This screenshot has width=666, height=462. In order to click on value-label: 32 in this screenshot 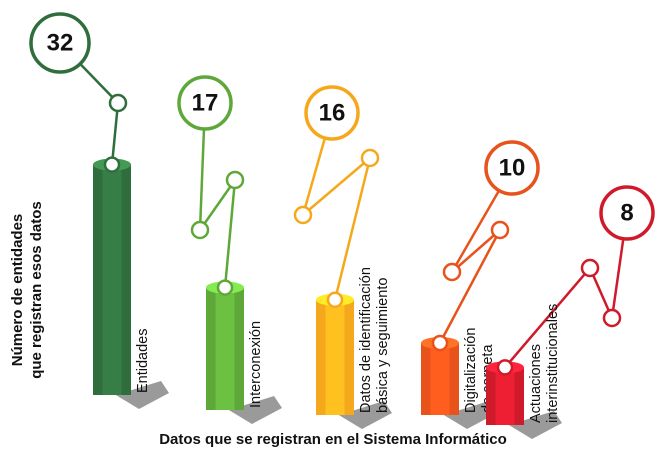, I will do `click(60, 43)`.